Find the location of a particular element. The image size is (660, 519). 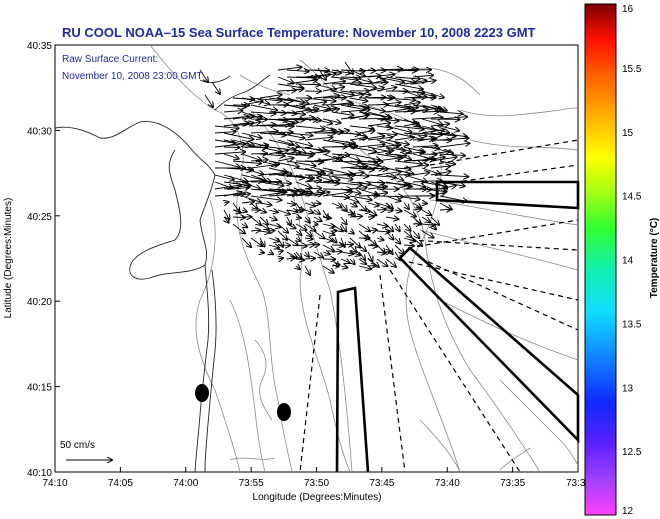

x-tick-label: 74:00 is located at coordinates (185, 483).